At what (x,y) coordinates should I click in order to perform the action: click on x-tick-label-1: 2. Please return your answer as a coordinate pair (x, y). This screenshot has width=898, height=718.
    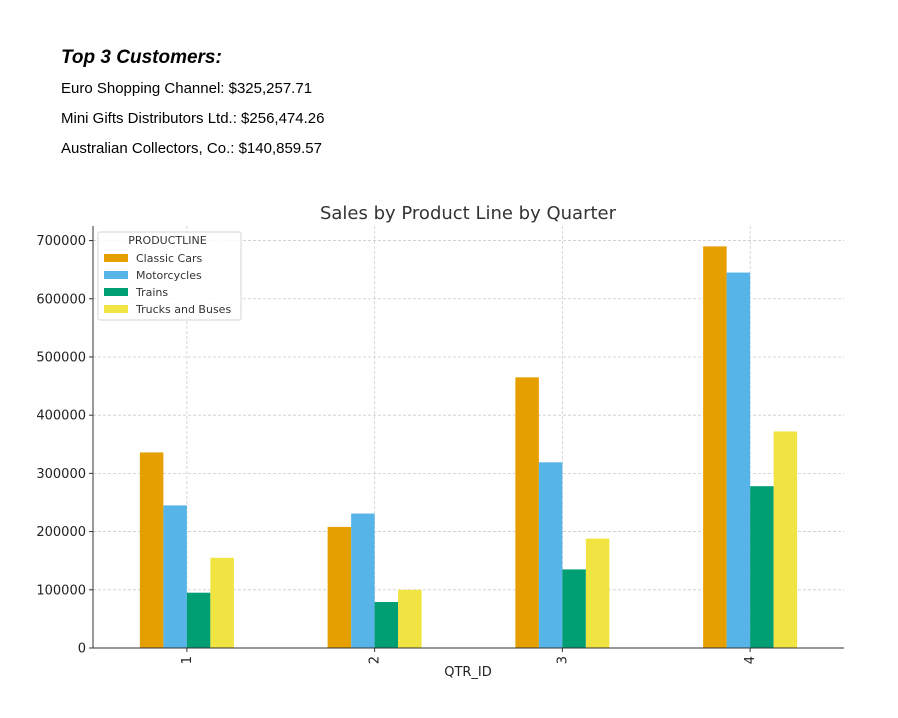
    Looking at the image, I should click on (375, 660).